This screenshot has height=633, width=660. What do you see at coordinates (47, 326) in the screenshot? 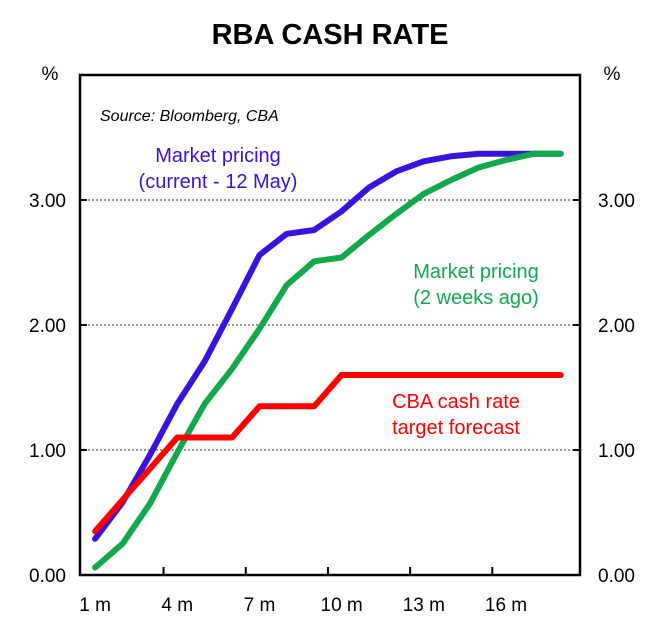
I see `y-tick-label-left: 2.00` at bounding box center [47, 326].